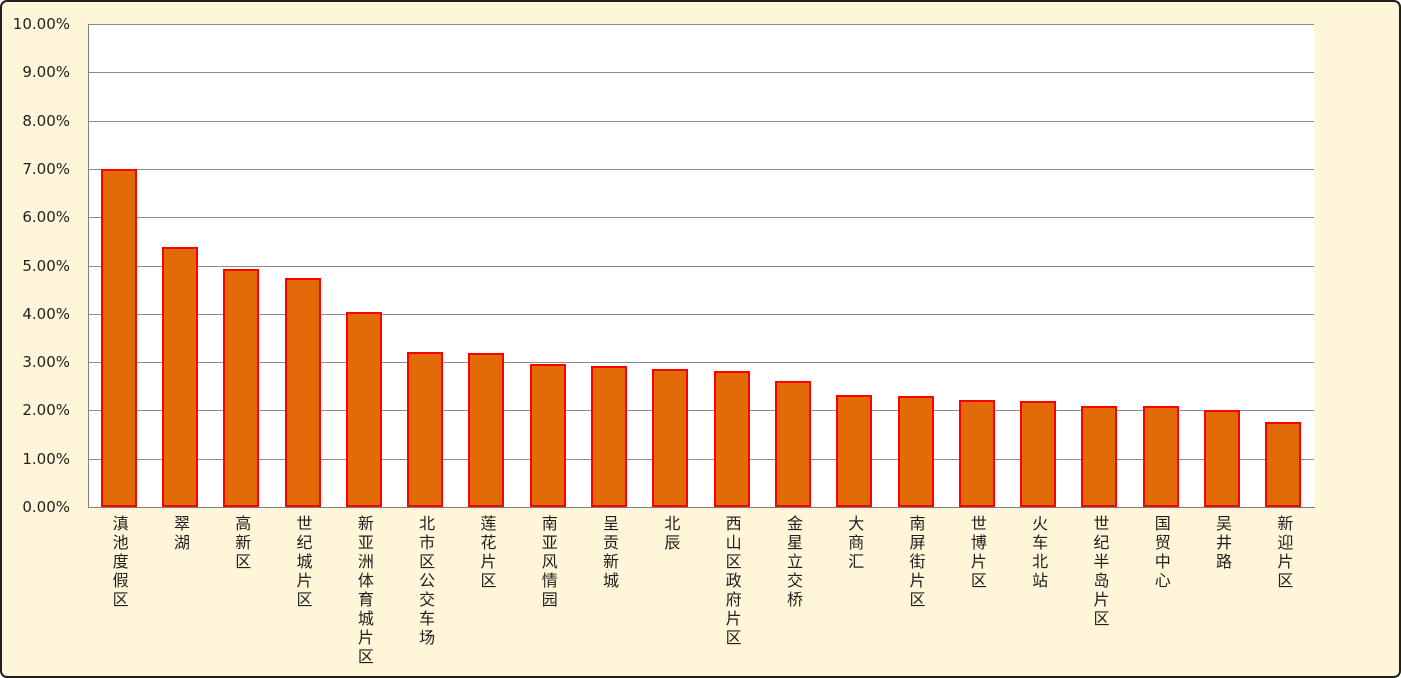 Image resolution: width=1401 pixels, height=678 pixels. Describe the element at coordinates (855, 543) in the screenshot. I see `x-axis-category-label: 大商汇` at that location.